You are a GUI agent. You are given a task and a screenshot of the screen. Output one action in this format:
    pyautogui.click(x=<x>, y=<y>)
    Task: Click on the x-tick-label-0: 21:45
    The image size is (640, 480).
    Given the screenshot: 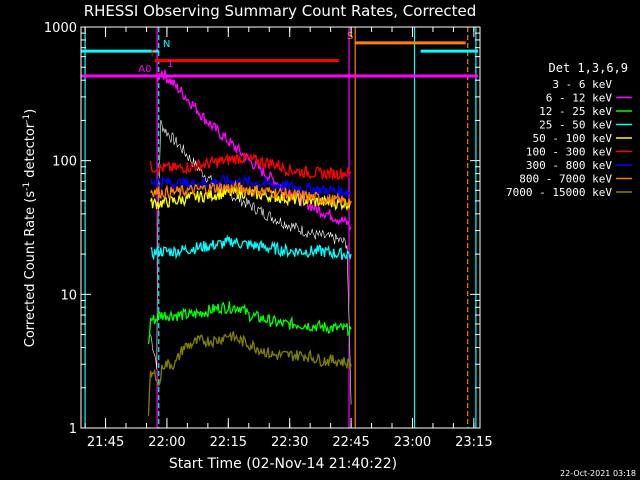 What is the action you would take?
    pyautogui.click(x=105, y=442)
    